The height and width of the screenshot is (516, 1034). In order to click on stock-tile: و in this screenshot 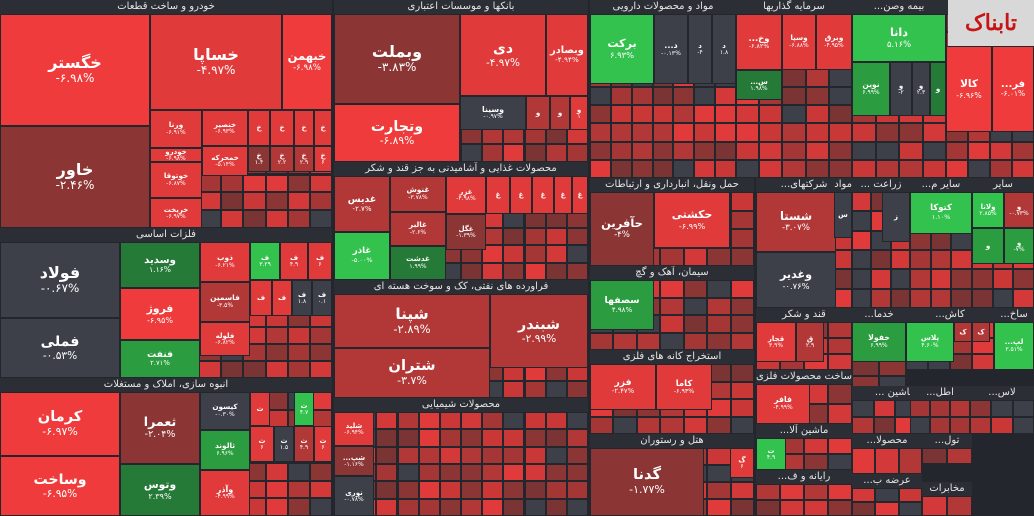, I will do `click(938, 89)`.